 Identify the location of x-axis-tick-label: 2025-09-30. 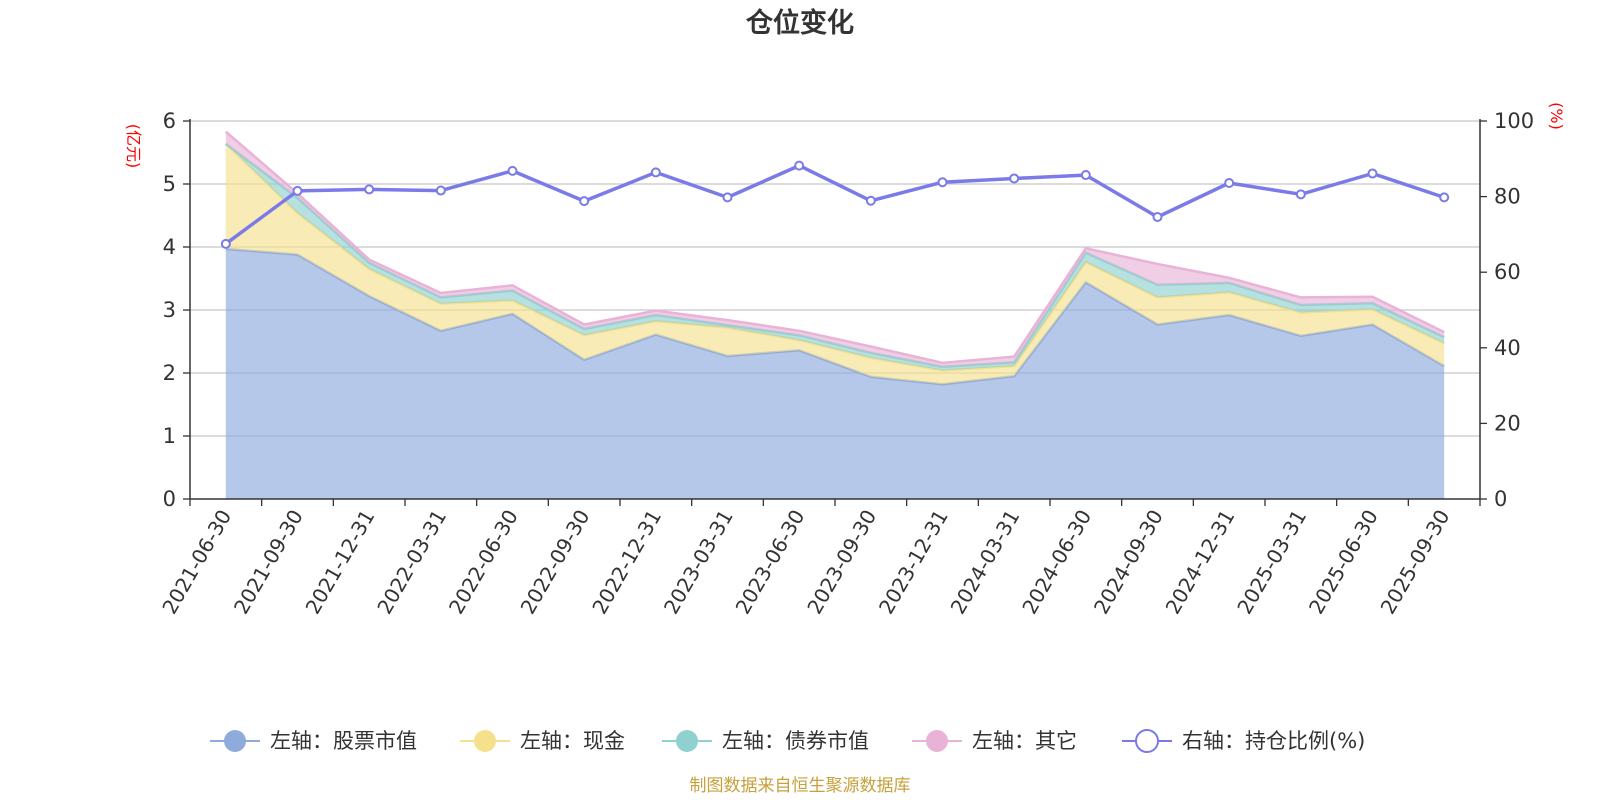
(1415, 562).